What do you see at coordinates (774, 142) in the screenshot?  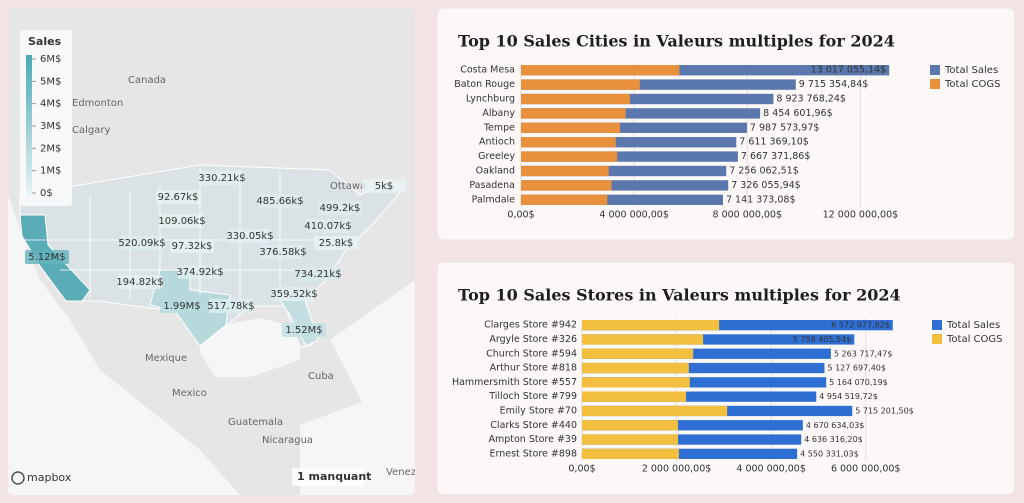 I see `data-label: 7 611 369,10$` at bounding box center [774, 142].